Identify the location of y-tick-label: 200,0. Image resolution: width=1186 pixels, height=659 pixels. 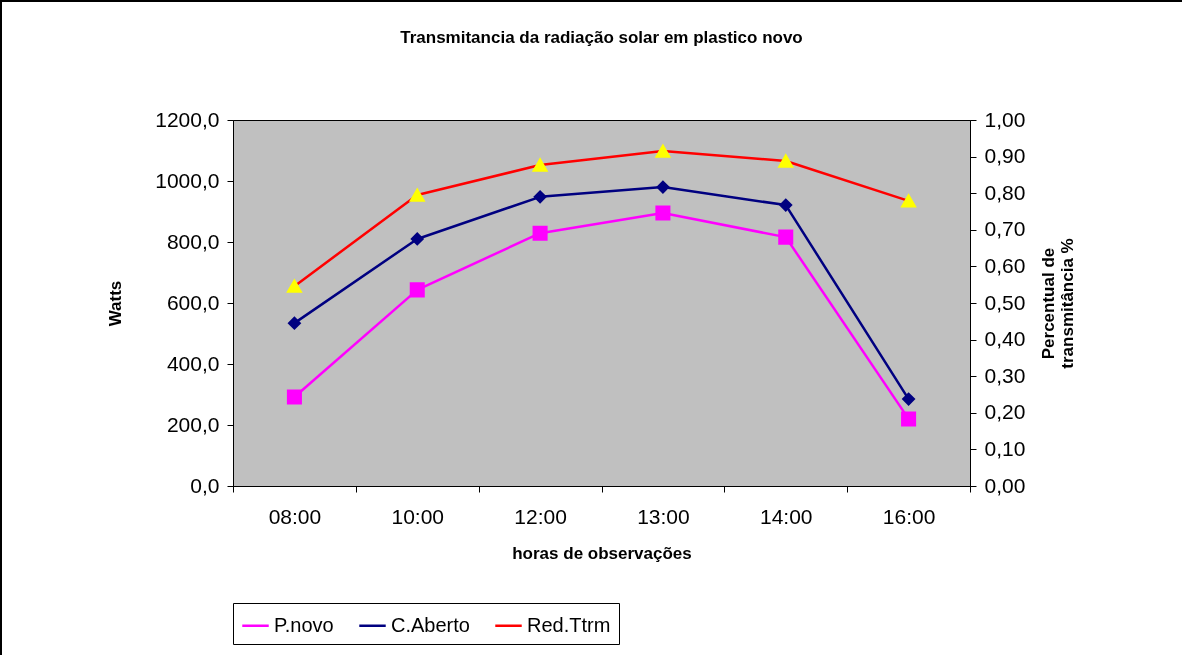
(193, 424).